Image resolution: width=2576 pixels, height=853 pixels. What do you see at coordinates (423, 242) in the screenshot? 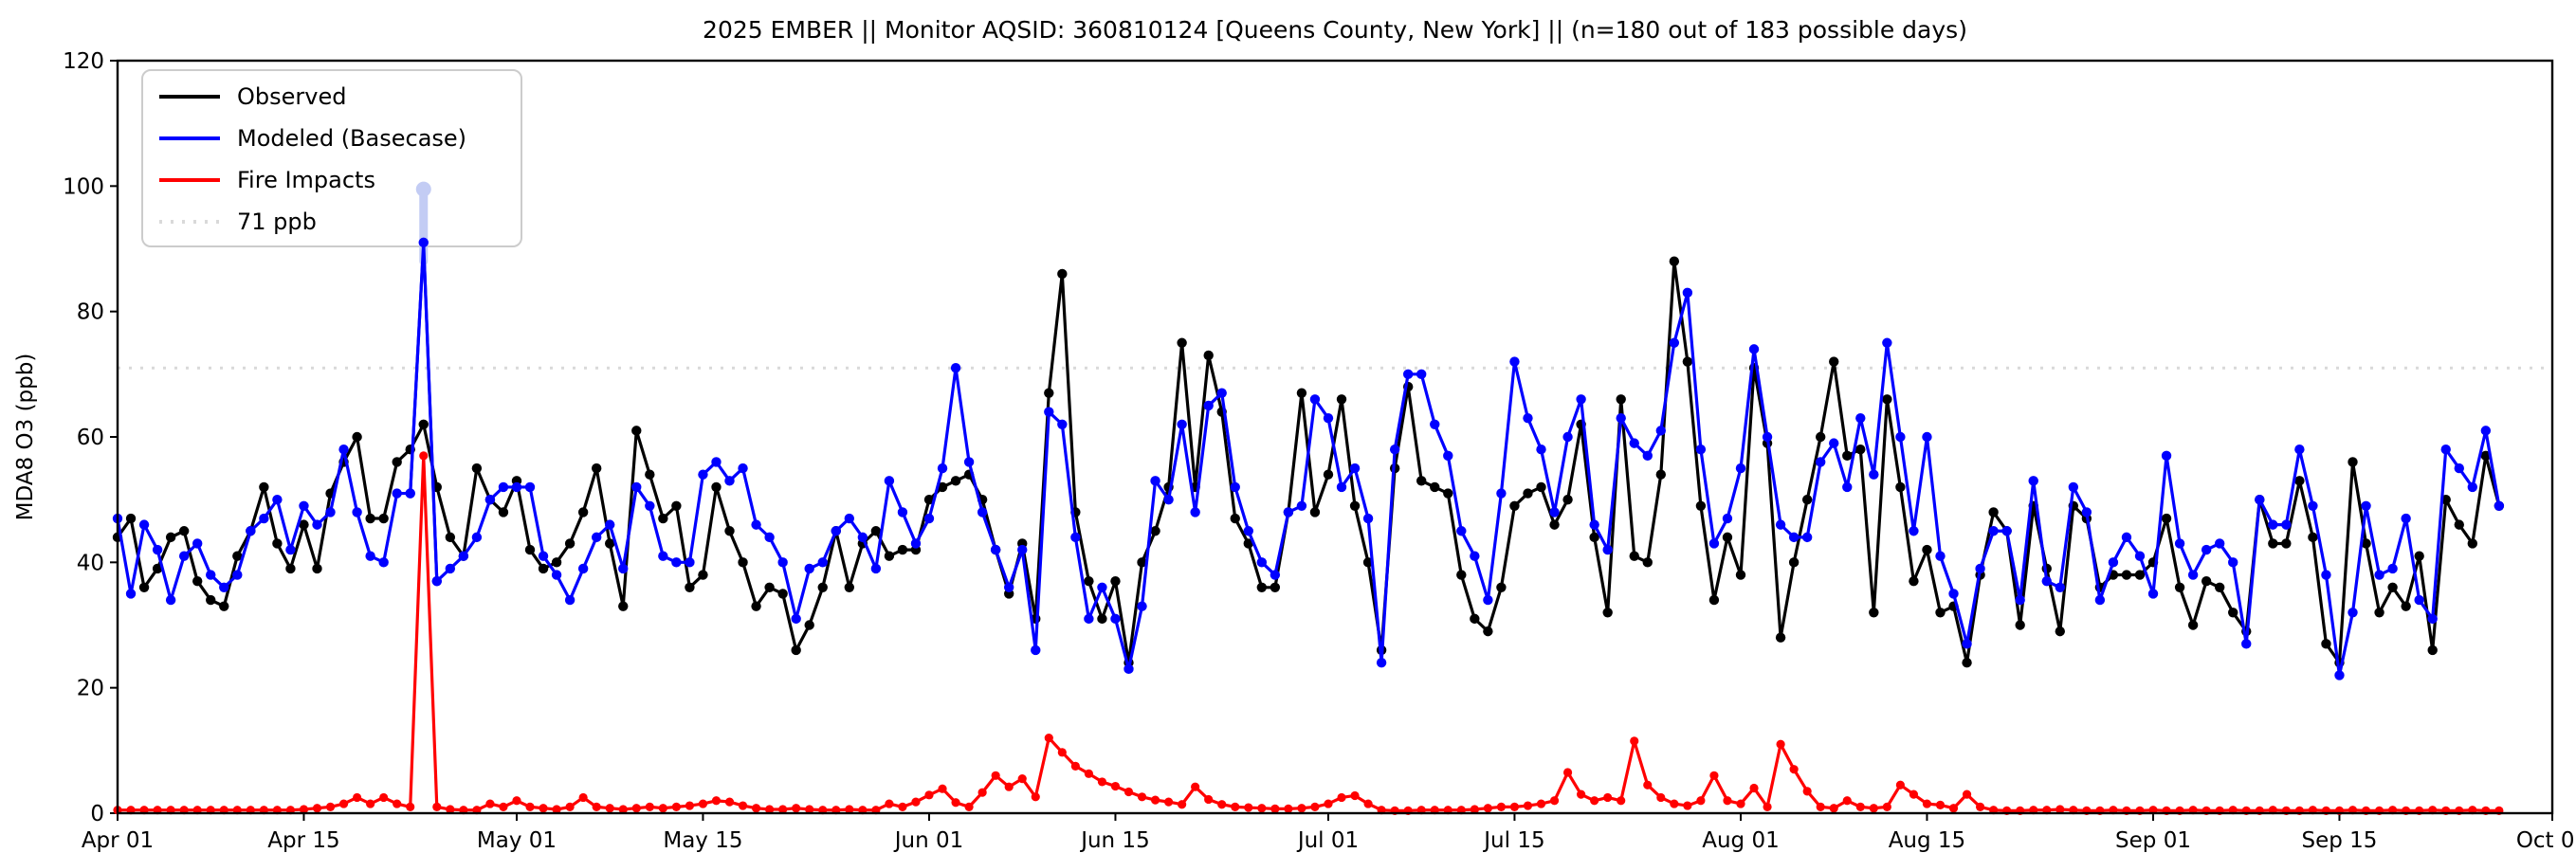
I see `spike-blue-marker` at bounding box center [423, 242].